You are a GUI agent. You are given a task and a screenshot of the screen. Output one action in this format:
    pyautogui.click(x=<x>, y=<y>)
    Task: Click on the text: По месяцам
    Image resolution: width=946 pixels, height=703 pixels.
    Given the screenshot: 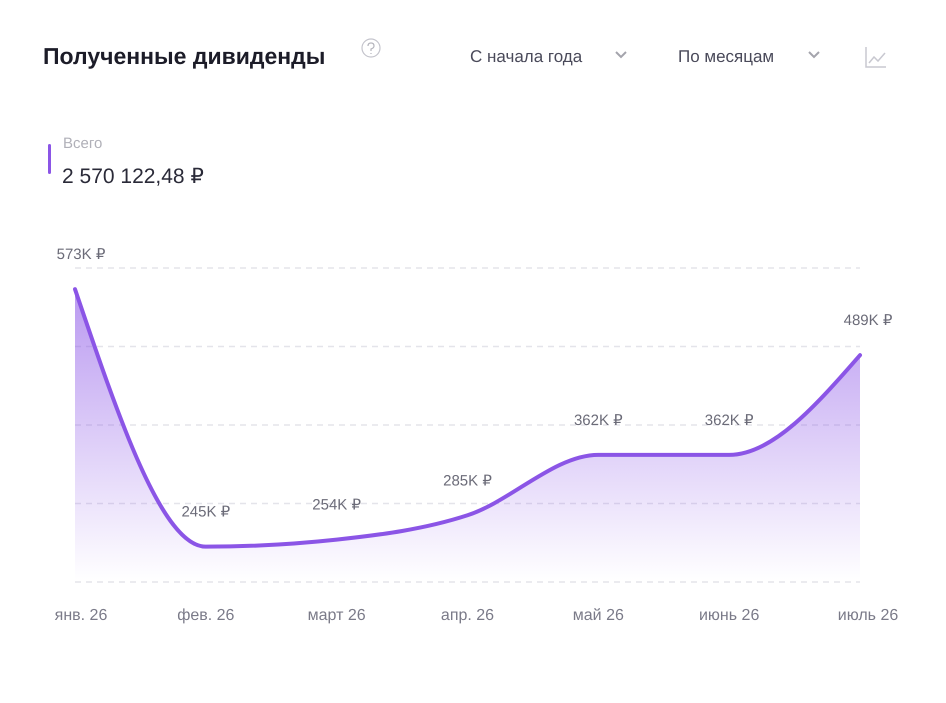 What is the action you would take?
    pyautogui.click(x=726, y=56)
    